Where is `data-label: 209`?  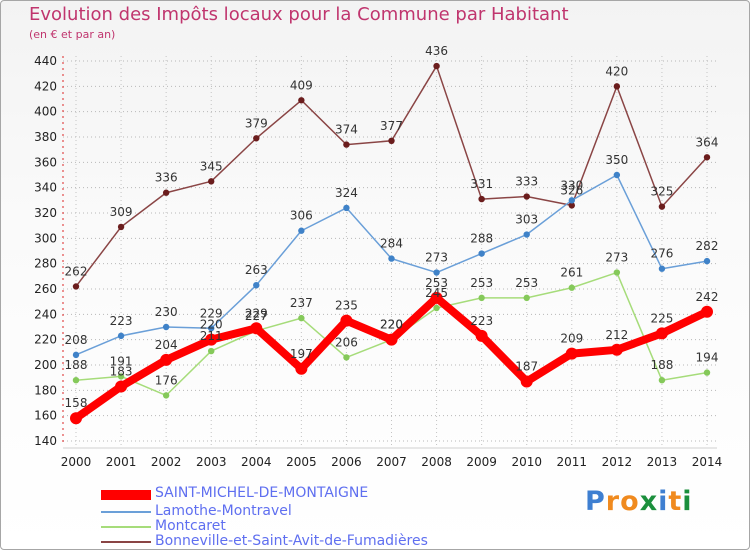
data-label: 209 is located at coordinates (571, 339).